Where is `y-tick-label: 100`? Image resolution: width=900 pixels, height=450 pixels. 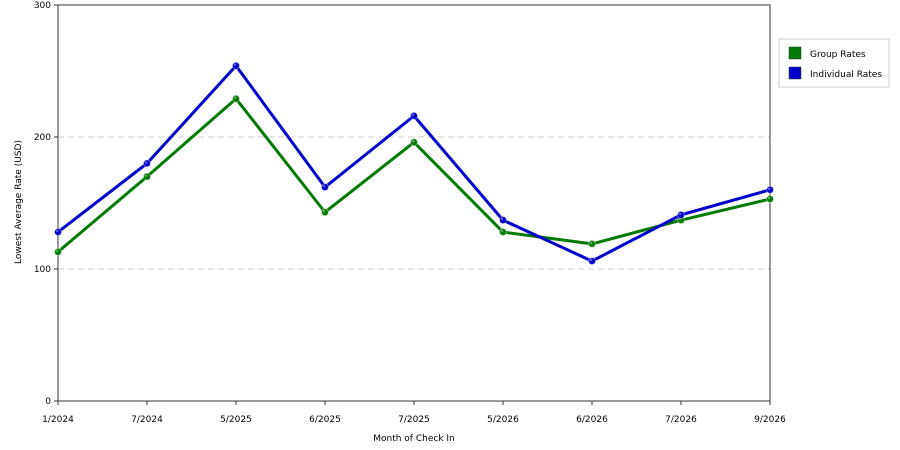
y-tick-label: 100 is located at coordinates (42, 270).